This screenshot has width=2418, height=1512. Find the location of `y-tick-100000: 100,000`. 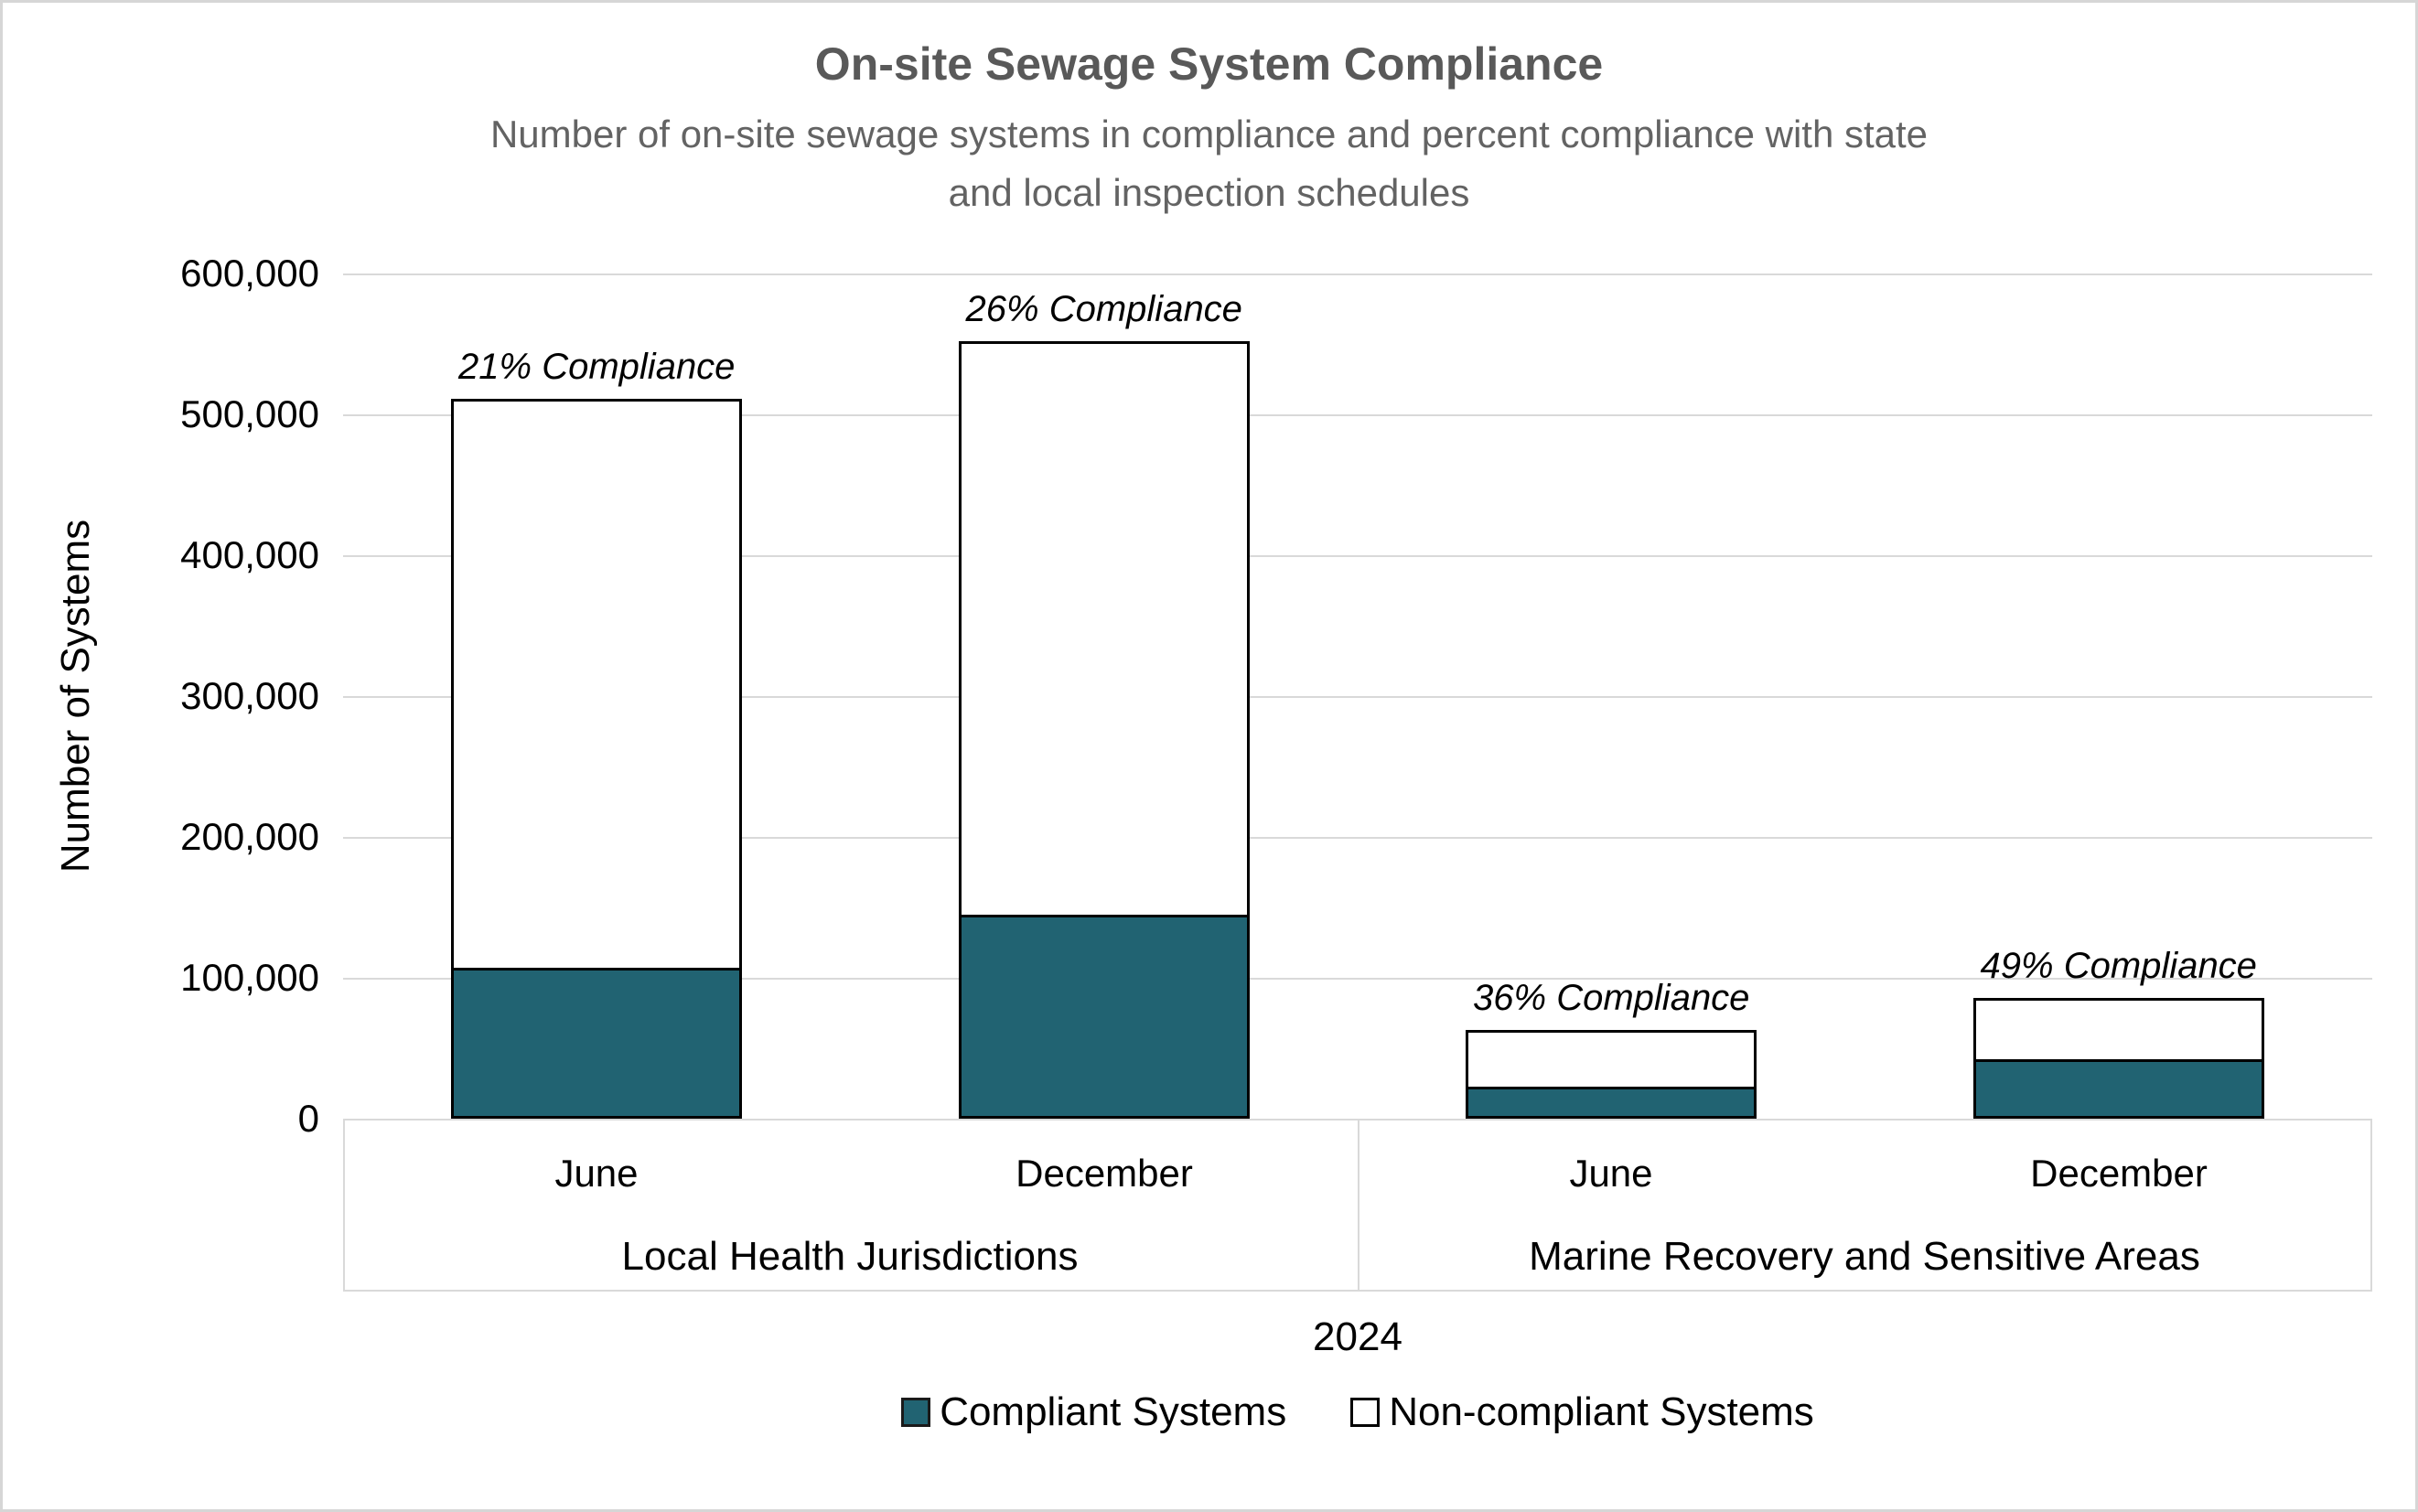

y-tick-100000: 100,000 is located at coordinates (249, 977).